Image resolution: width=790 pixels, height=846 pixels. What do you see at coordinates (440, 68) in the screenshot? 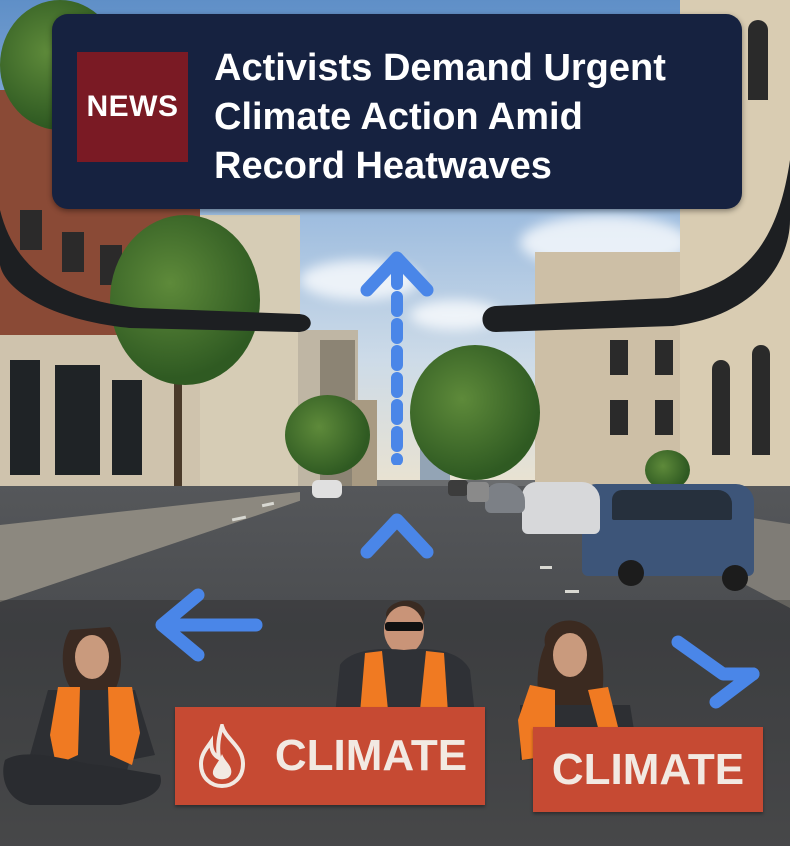
I see `headline-line: Activists Demand Urgent` at bounding box center [440, 68].